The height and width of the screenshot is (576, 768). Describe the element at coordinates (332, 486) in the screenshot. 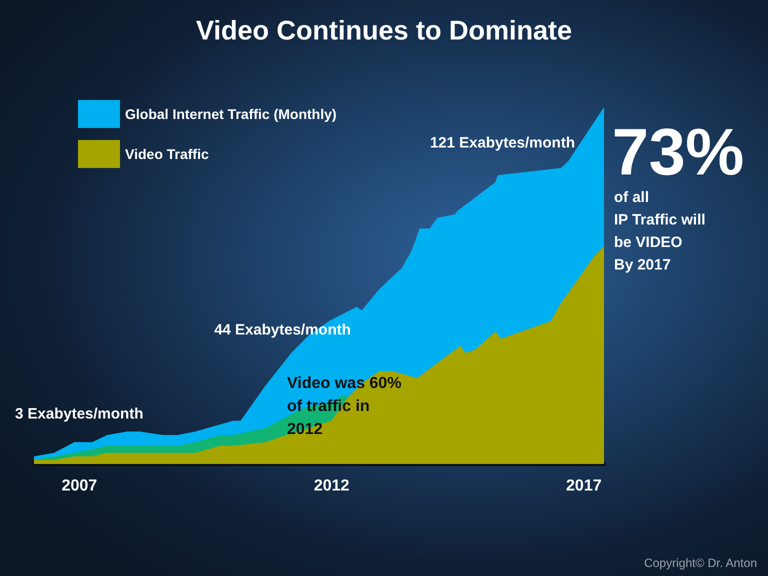

I see `x-tick-label: 2012` at that location.